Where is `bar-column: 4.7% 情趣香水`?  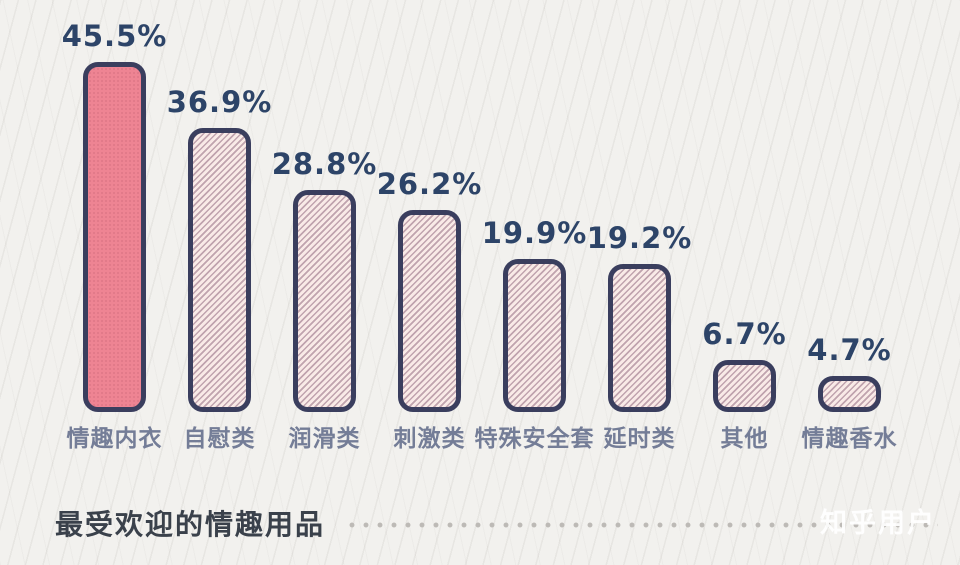
bar-column: 4.7% 情趣香水 is located at coordinates (849, 230).